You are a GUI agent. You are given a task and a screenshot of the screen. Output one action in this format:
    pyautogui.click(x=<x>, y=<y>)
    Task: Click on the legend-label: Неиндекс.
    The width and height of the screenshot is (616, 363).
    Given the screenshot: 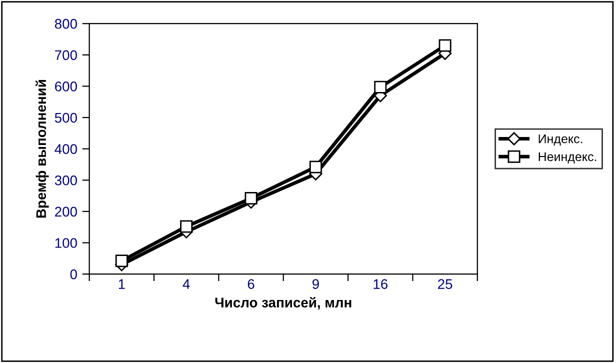 What is the action you would take?
    pyautogui.click(x=567, y=158)
    